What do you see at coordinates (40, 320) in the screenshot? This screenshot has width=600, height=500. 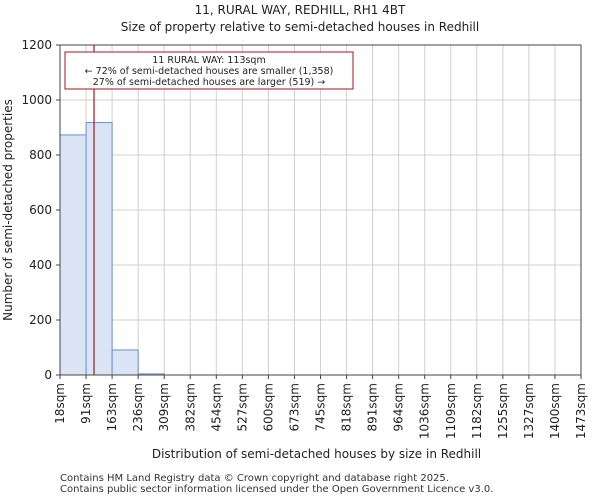 I see `y-tick-label: 200` at bounding box center [40, 320].